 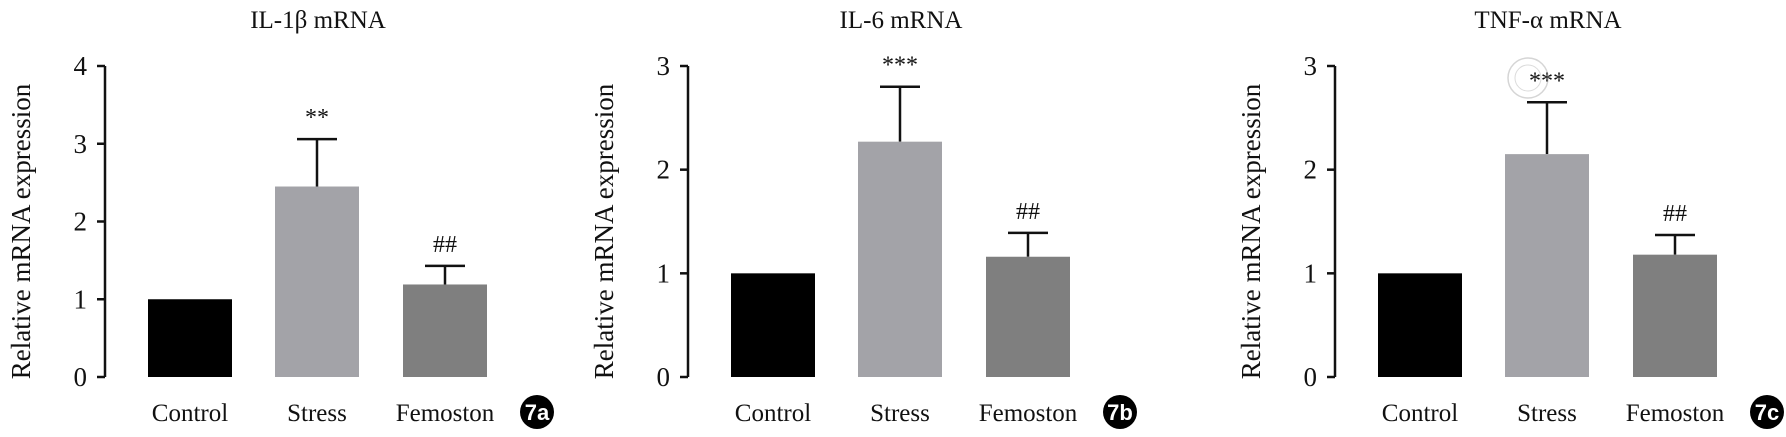 I want to click on chart-title: TNF-α mRNA, so click(x=1547, y=20).